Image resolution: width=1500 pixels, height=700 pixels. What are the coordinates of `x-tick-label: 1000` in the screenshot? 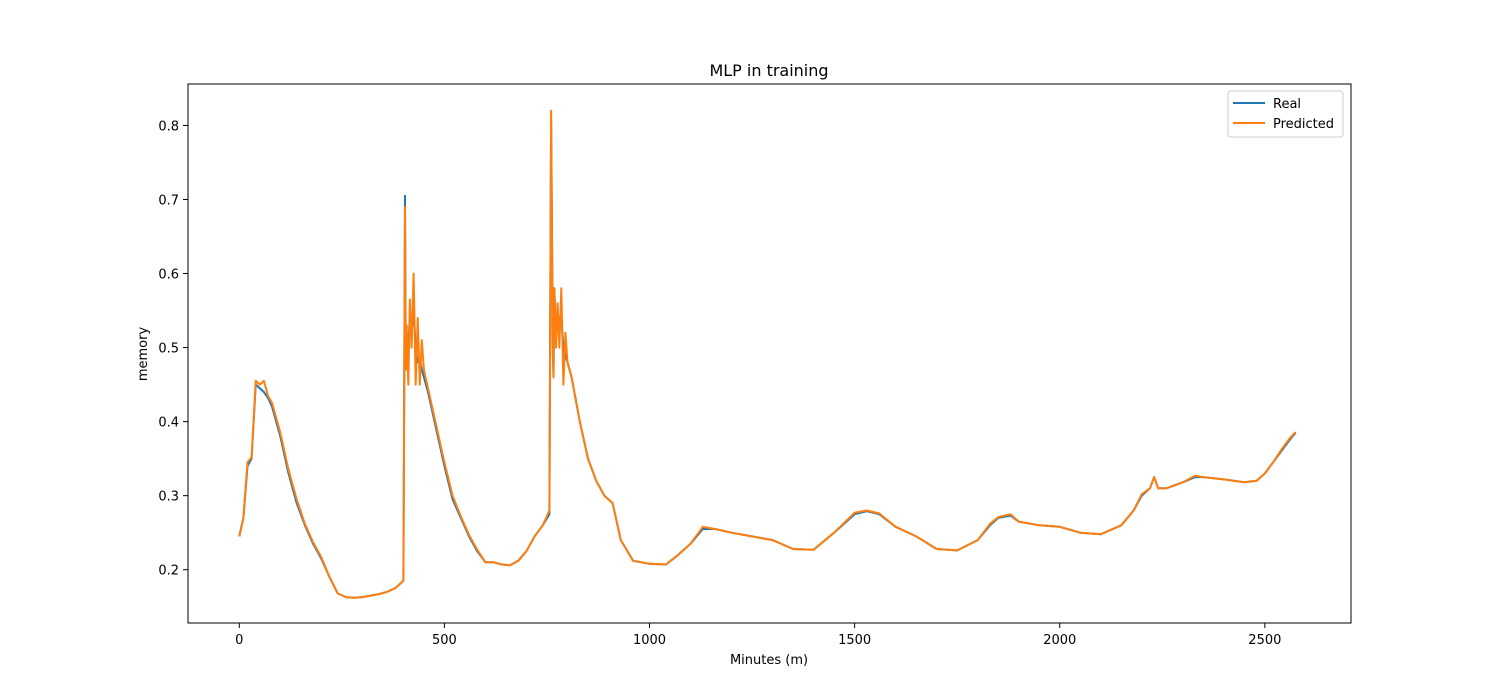 It's located at (649, 640).